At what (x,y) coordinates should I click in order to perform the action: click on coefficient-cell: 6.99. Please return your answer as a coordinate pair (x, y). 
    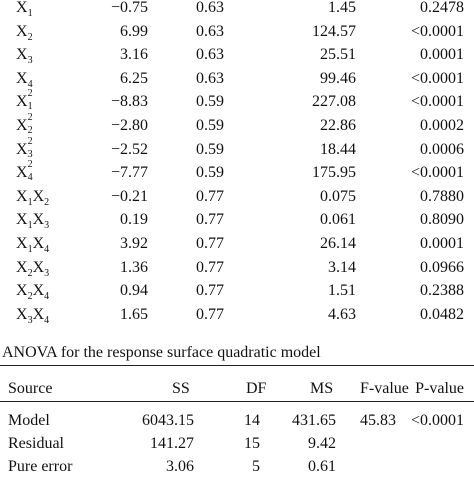
    Looking at the image, I should click on (134, 31).